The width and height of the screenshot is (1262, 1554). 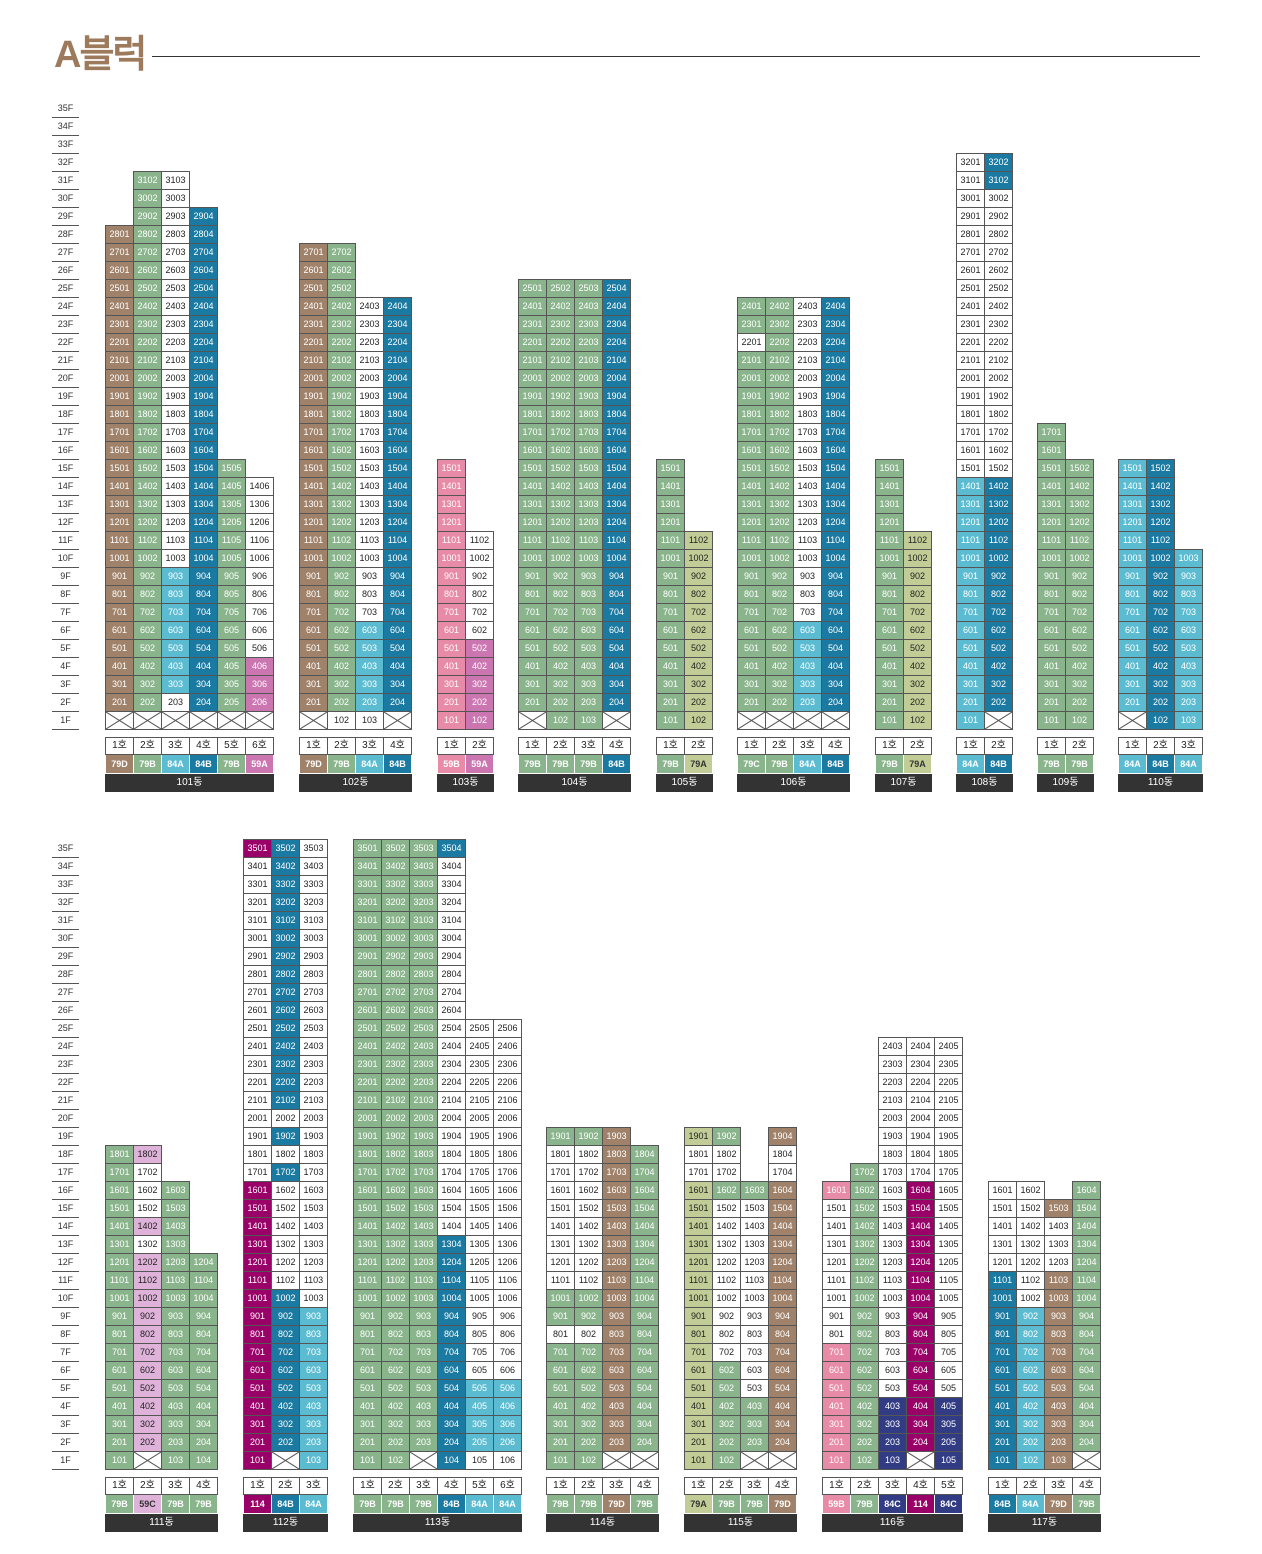 I want to click on unit-cell: 901, so click(x=119, y=1316).